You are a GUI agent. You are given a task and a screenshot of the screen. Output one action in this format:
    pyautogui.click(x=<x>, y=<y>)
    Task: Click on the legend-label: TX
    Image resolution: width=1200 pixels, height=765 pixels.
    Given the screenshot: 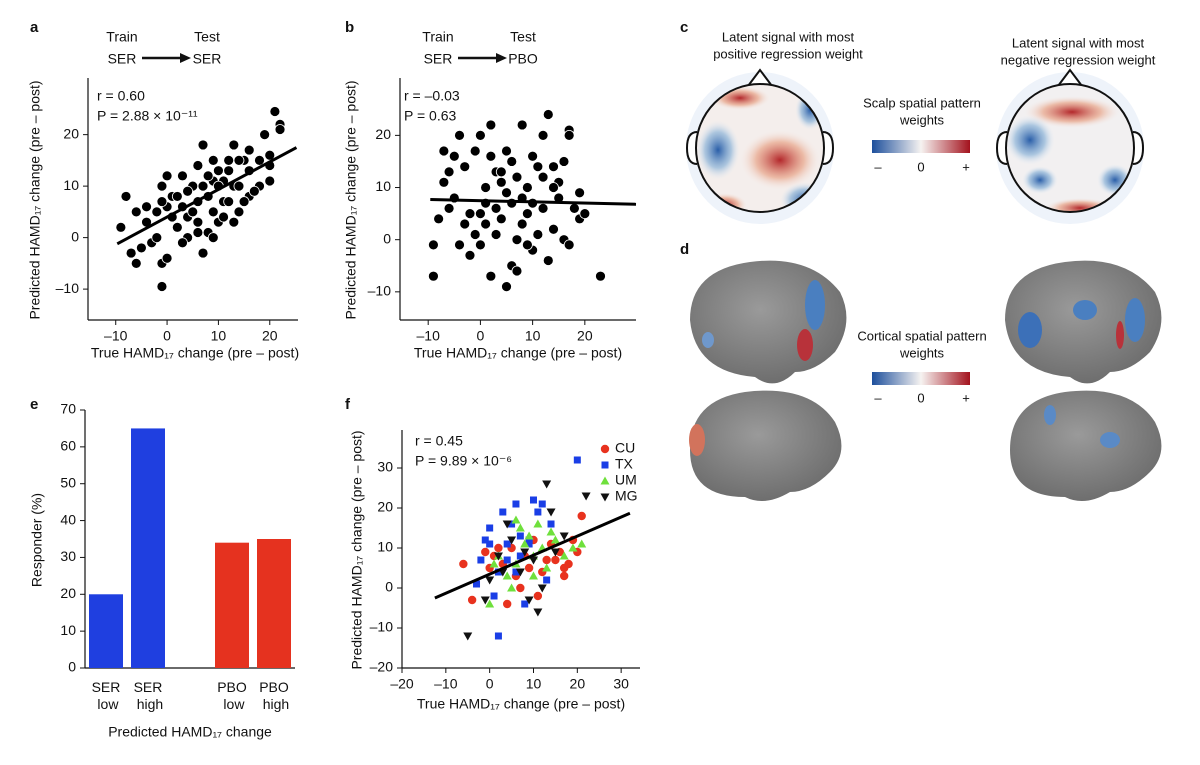 What is the action you would take?
    pyautogui.click(x=624, y=464)
    